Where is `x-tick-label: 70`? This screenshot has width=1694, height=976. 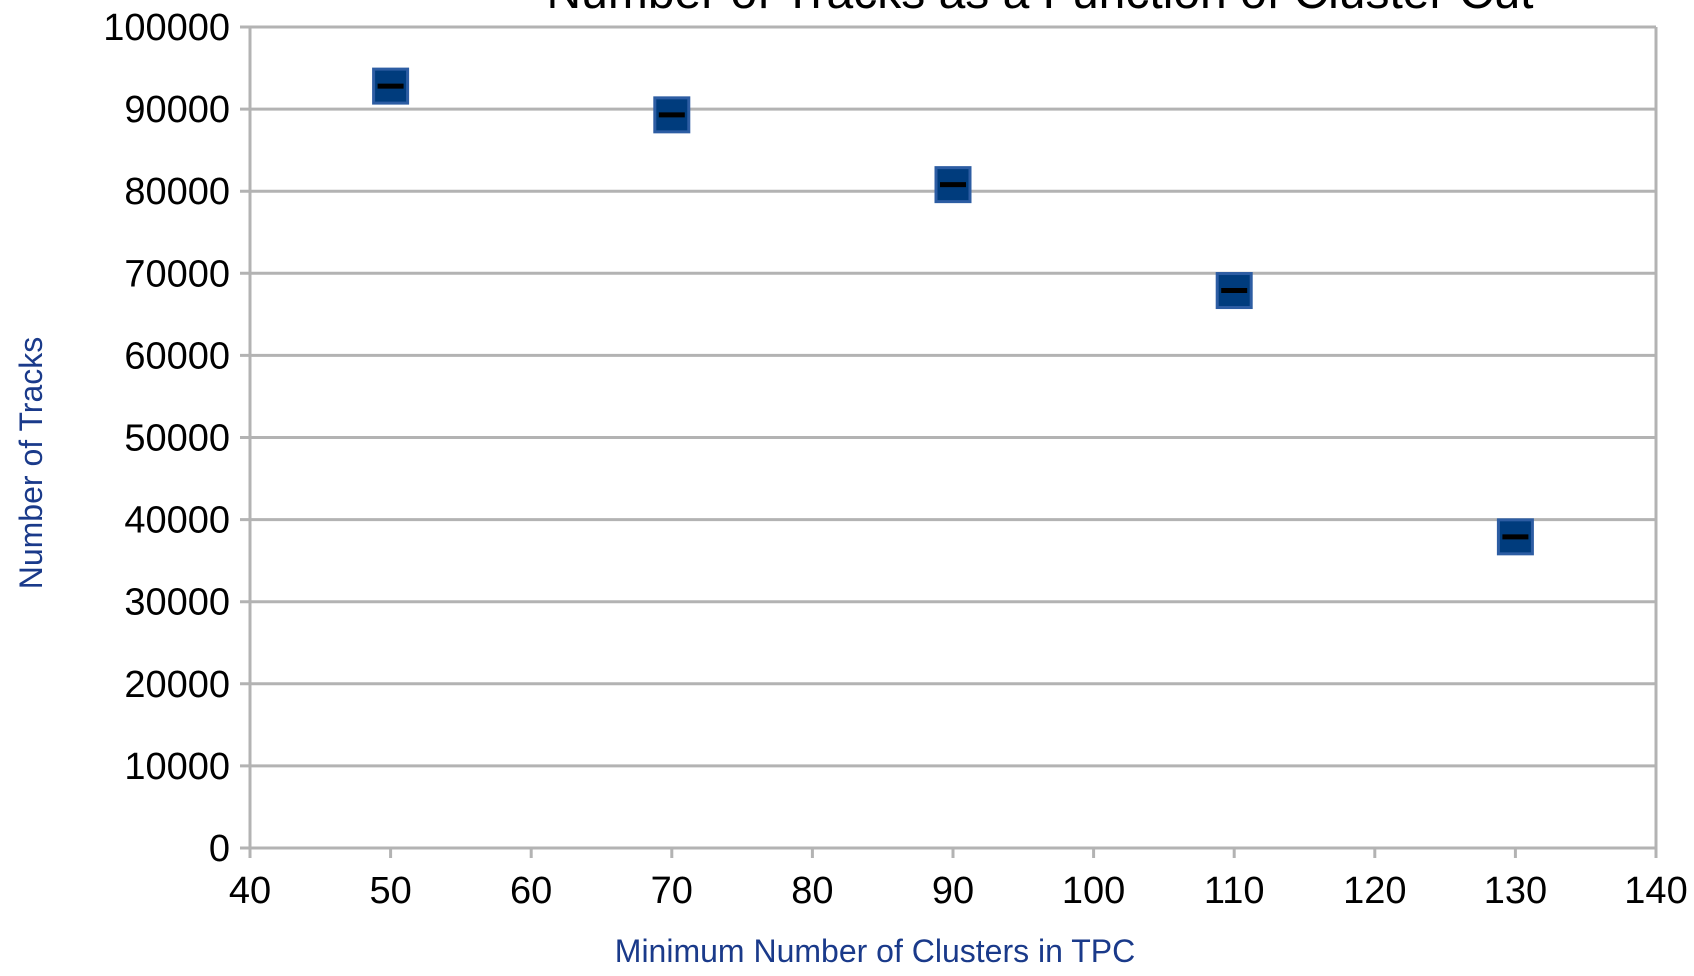
x-tick-label: 70 is located at coordinates (672, 891).